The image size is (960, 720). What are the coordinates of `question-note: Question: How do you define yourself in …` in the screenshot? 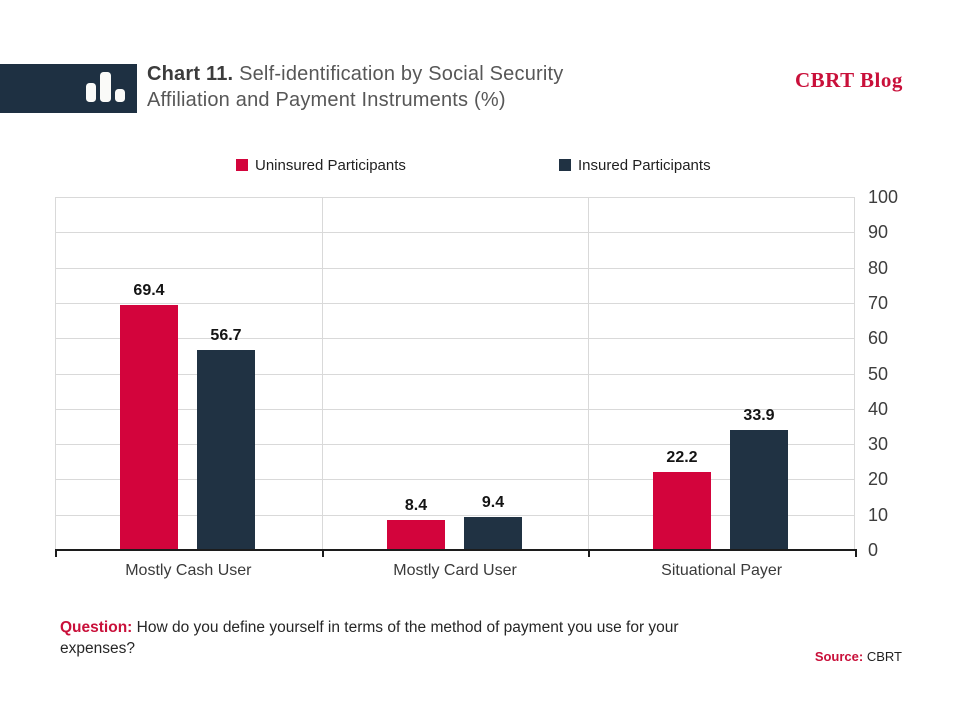 It's located at (377, 638).